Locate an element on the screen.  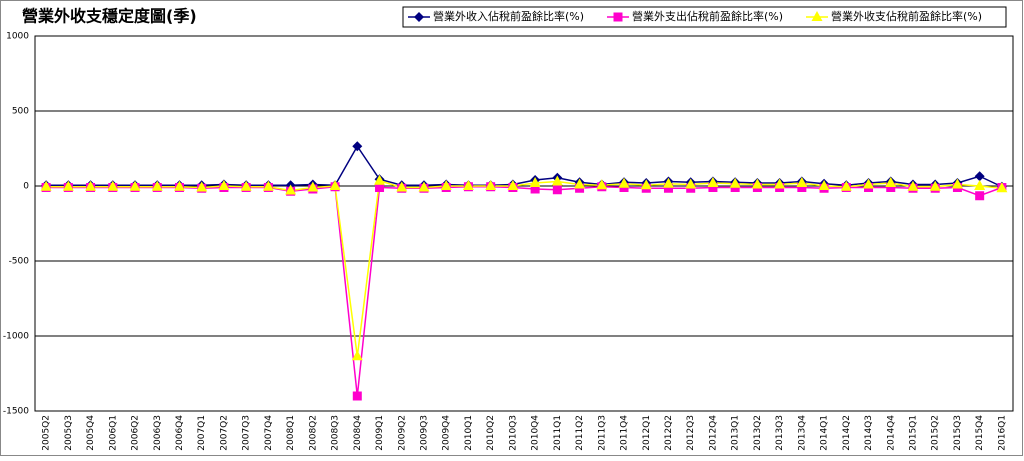
legend-label: 營業外收入佔稅前盈餘比率(%) is located at coordinates (508, 16).